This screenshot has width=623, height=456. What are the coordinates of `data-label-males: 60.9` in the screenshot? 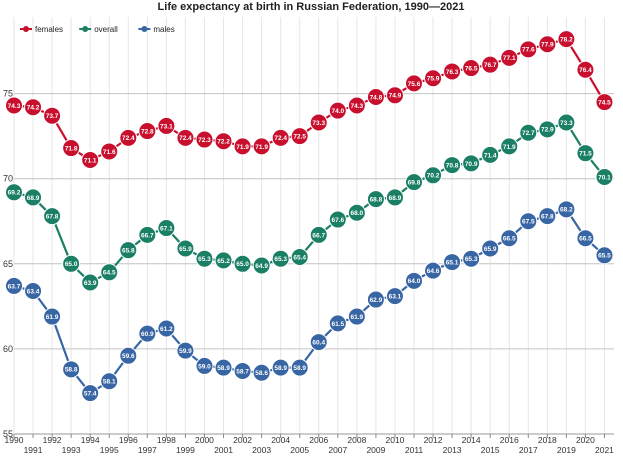 It's located at (147, 334).